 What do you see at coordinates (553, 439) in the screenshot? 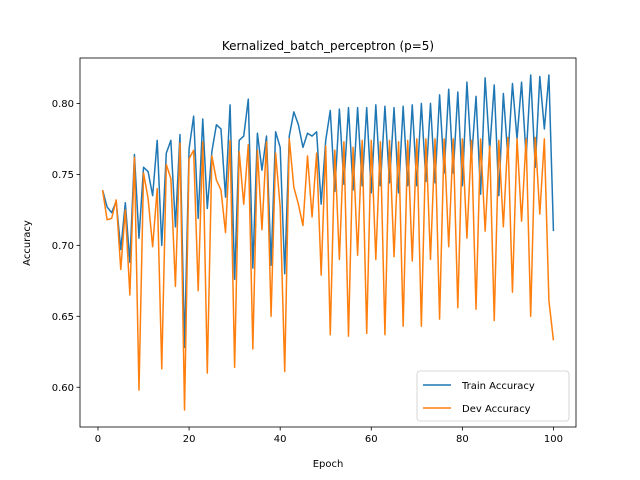
I see `x-tick-label: 100` at bounding box center [553, 439].